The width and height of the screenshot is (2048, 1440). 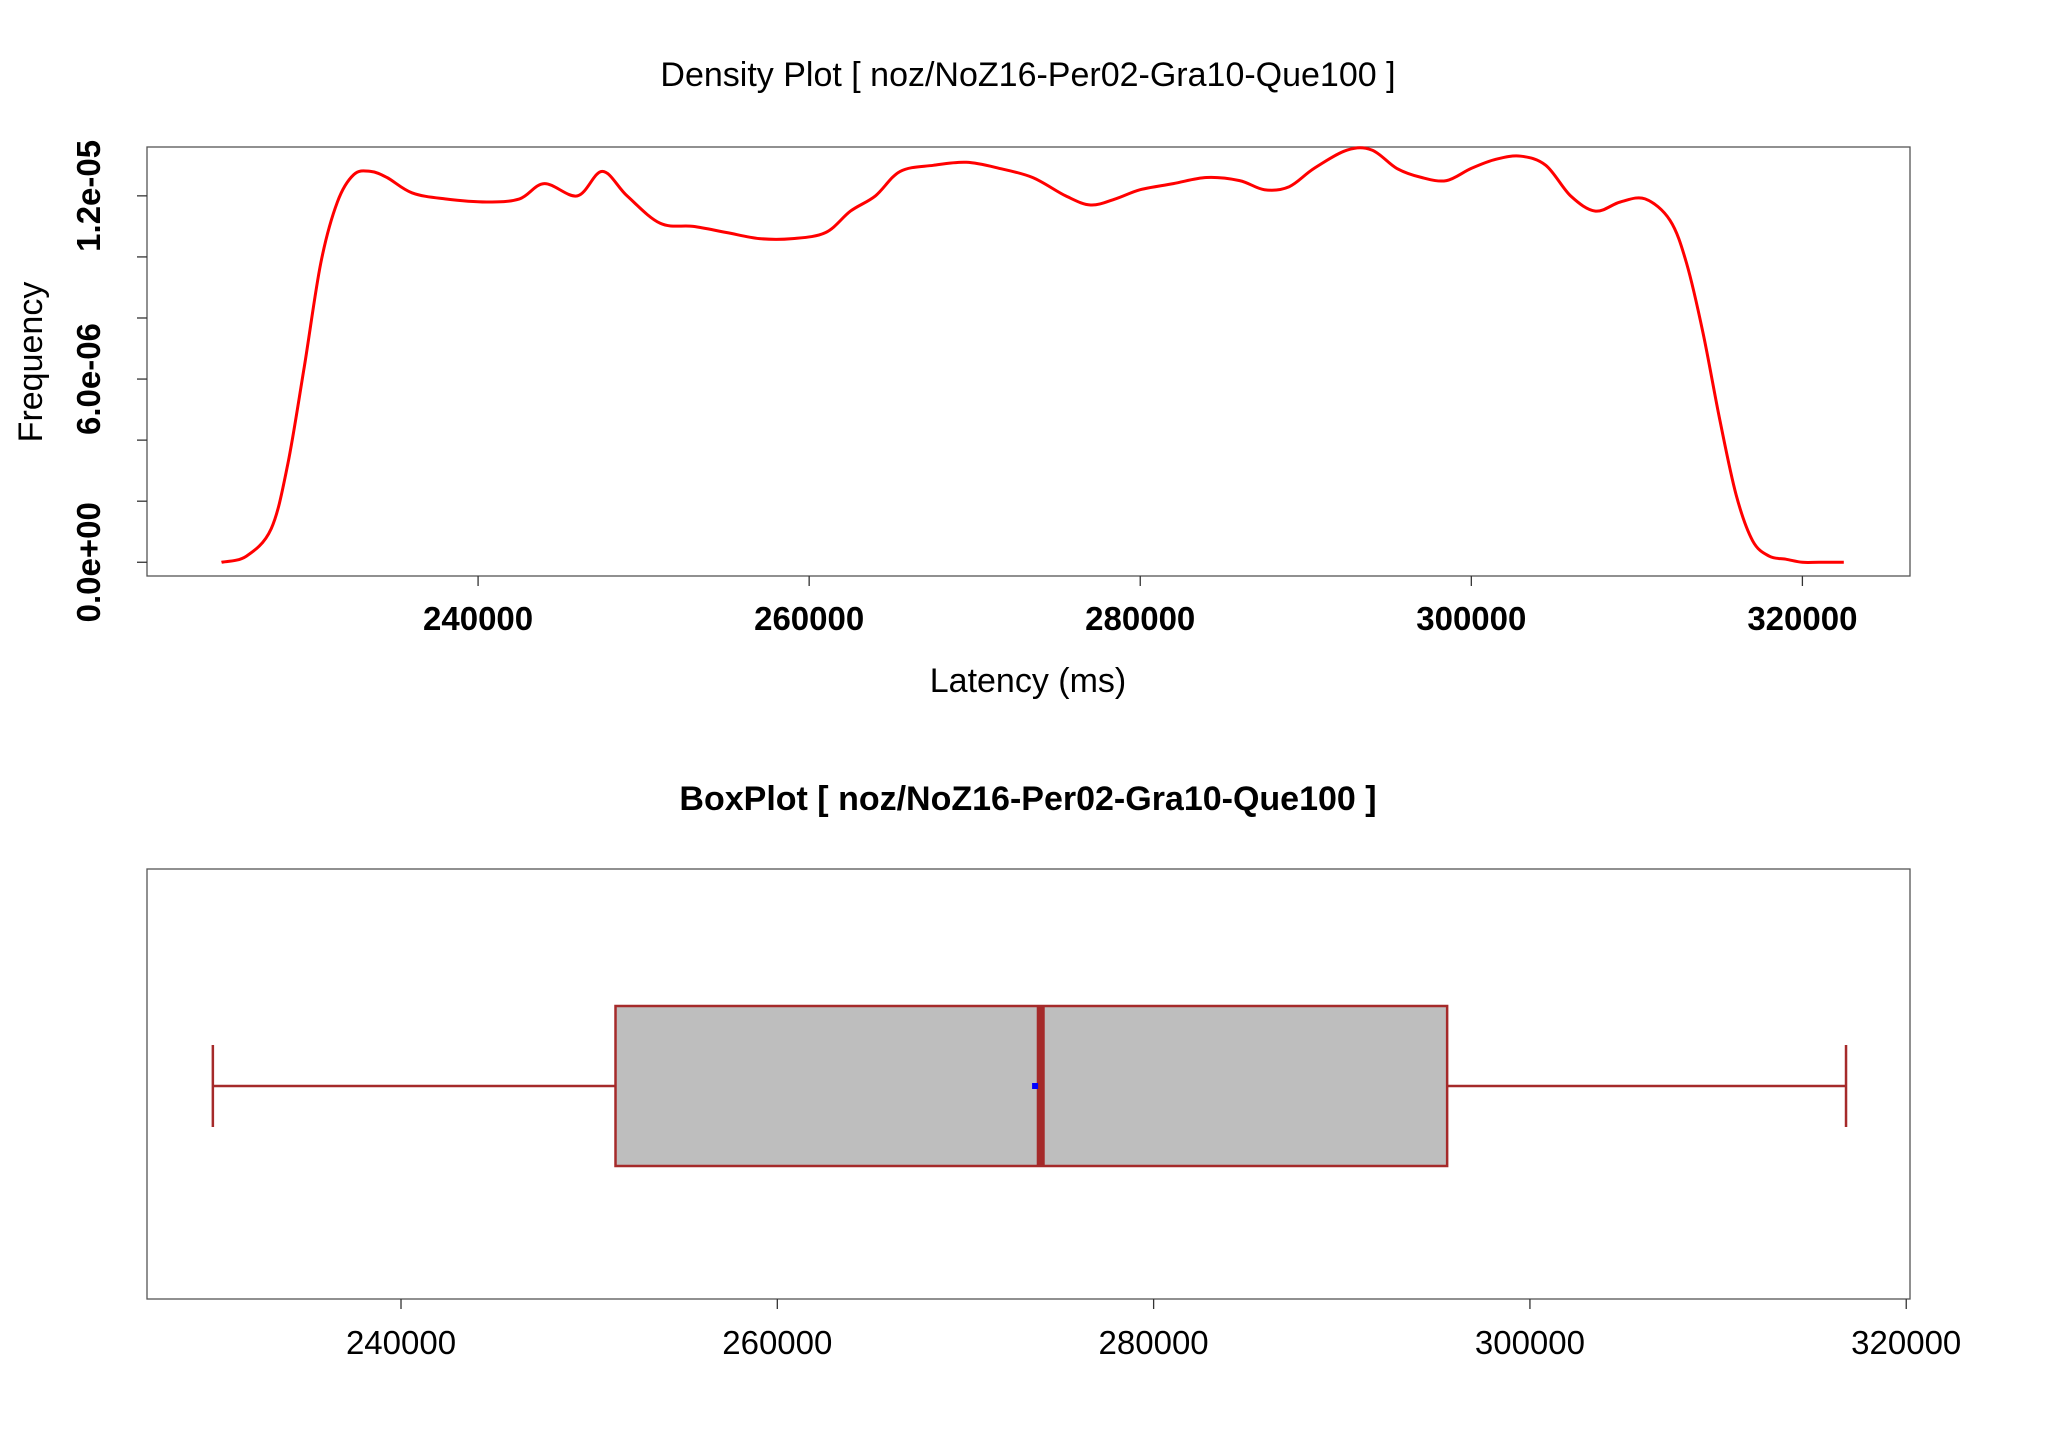 I want to click on density-x-tick-label: 320000, so click(x=1802, y=618).